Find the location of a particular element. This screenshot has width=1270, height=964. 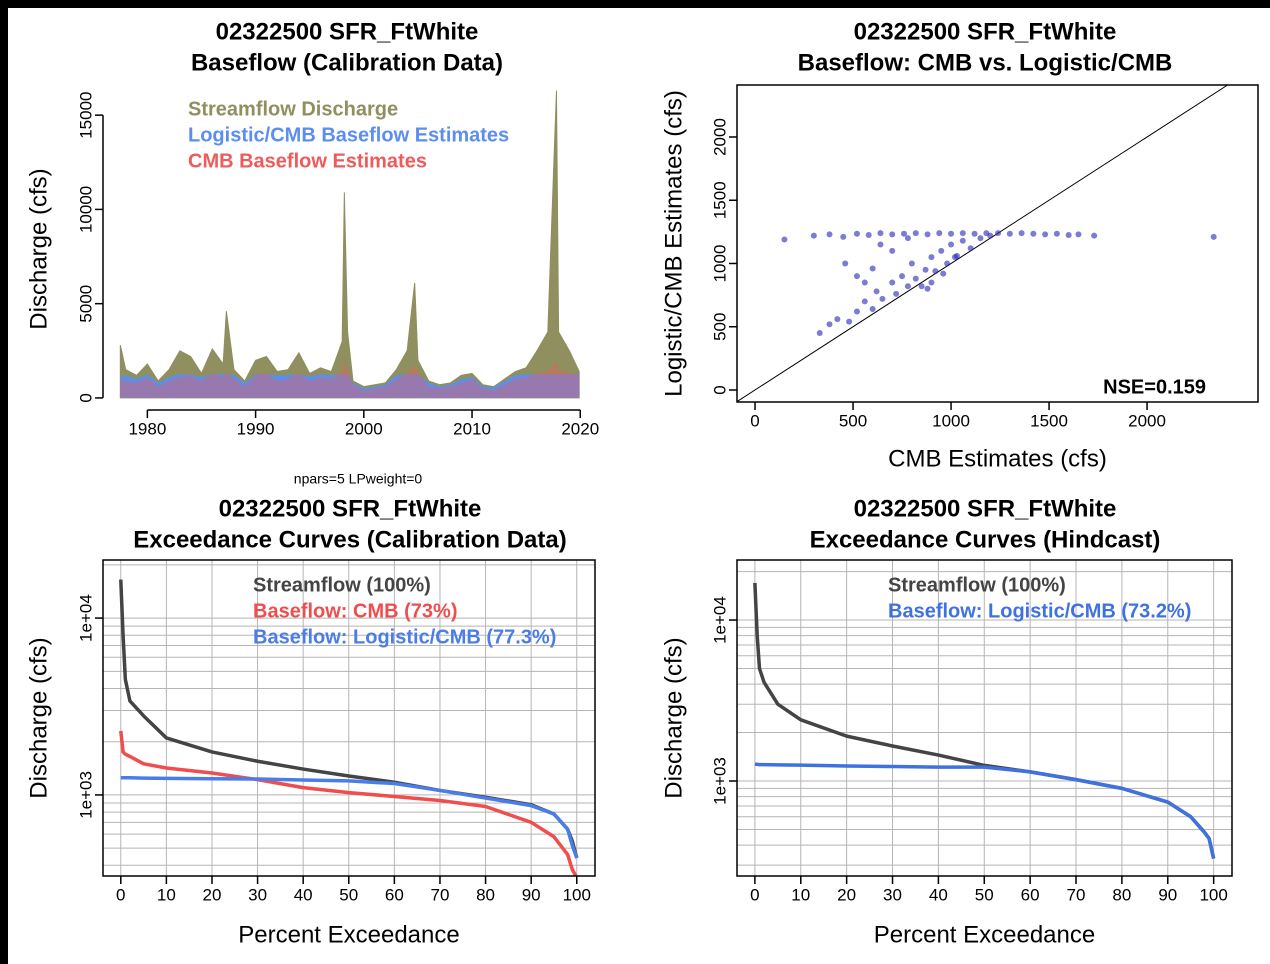

x-tick-label: 30 is located at coordinates (892, 894).